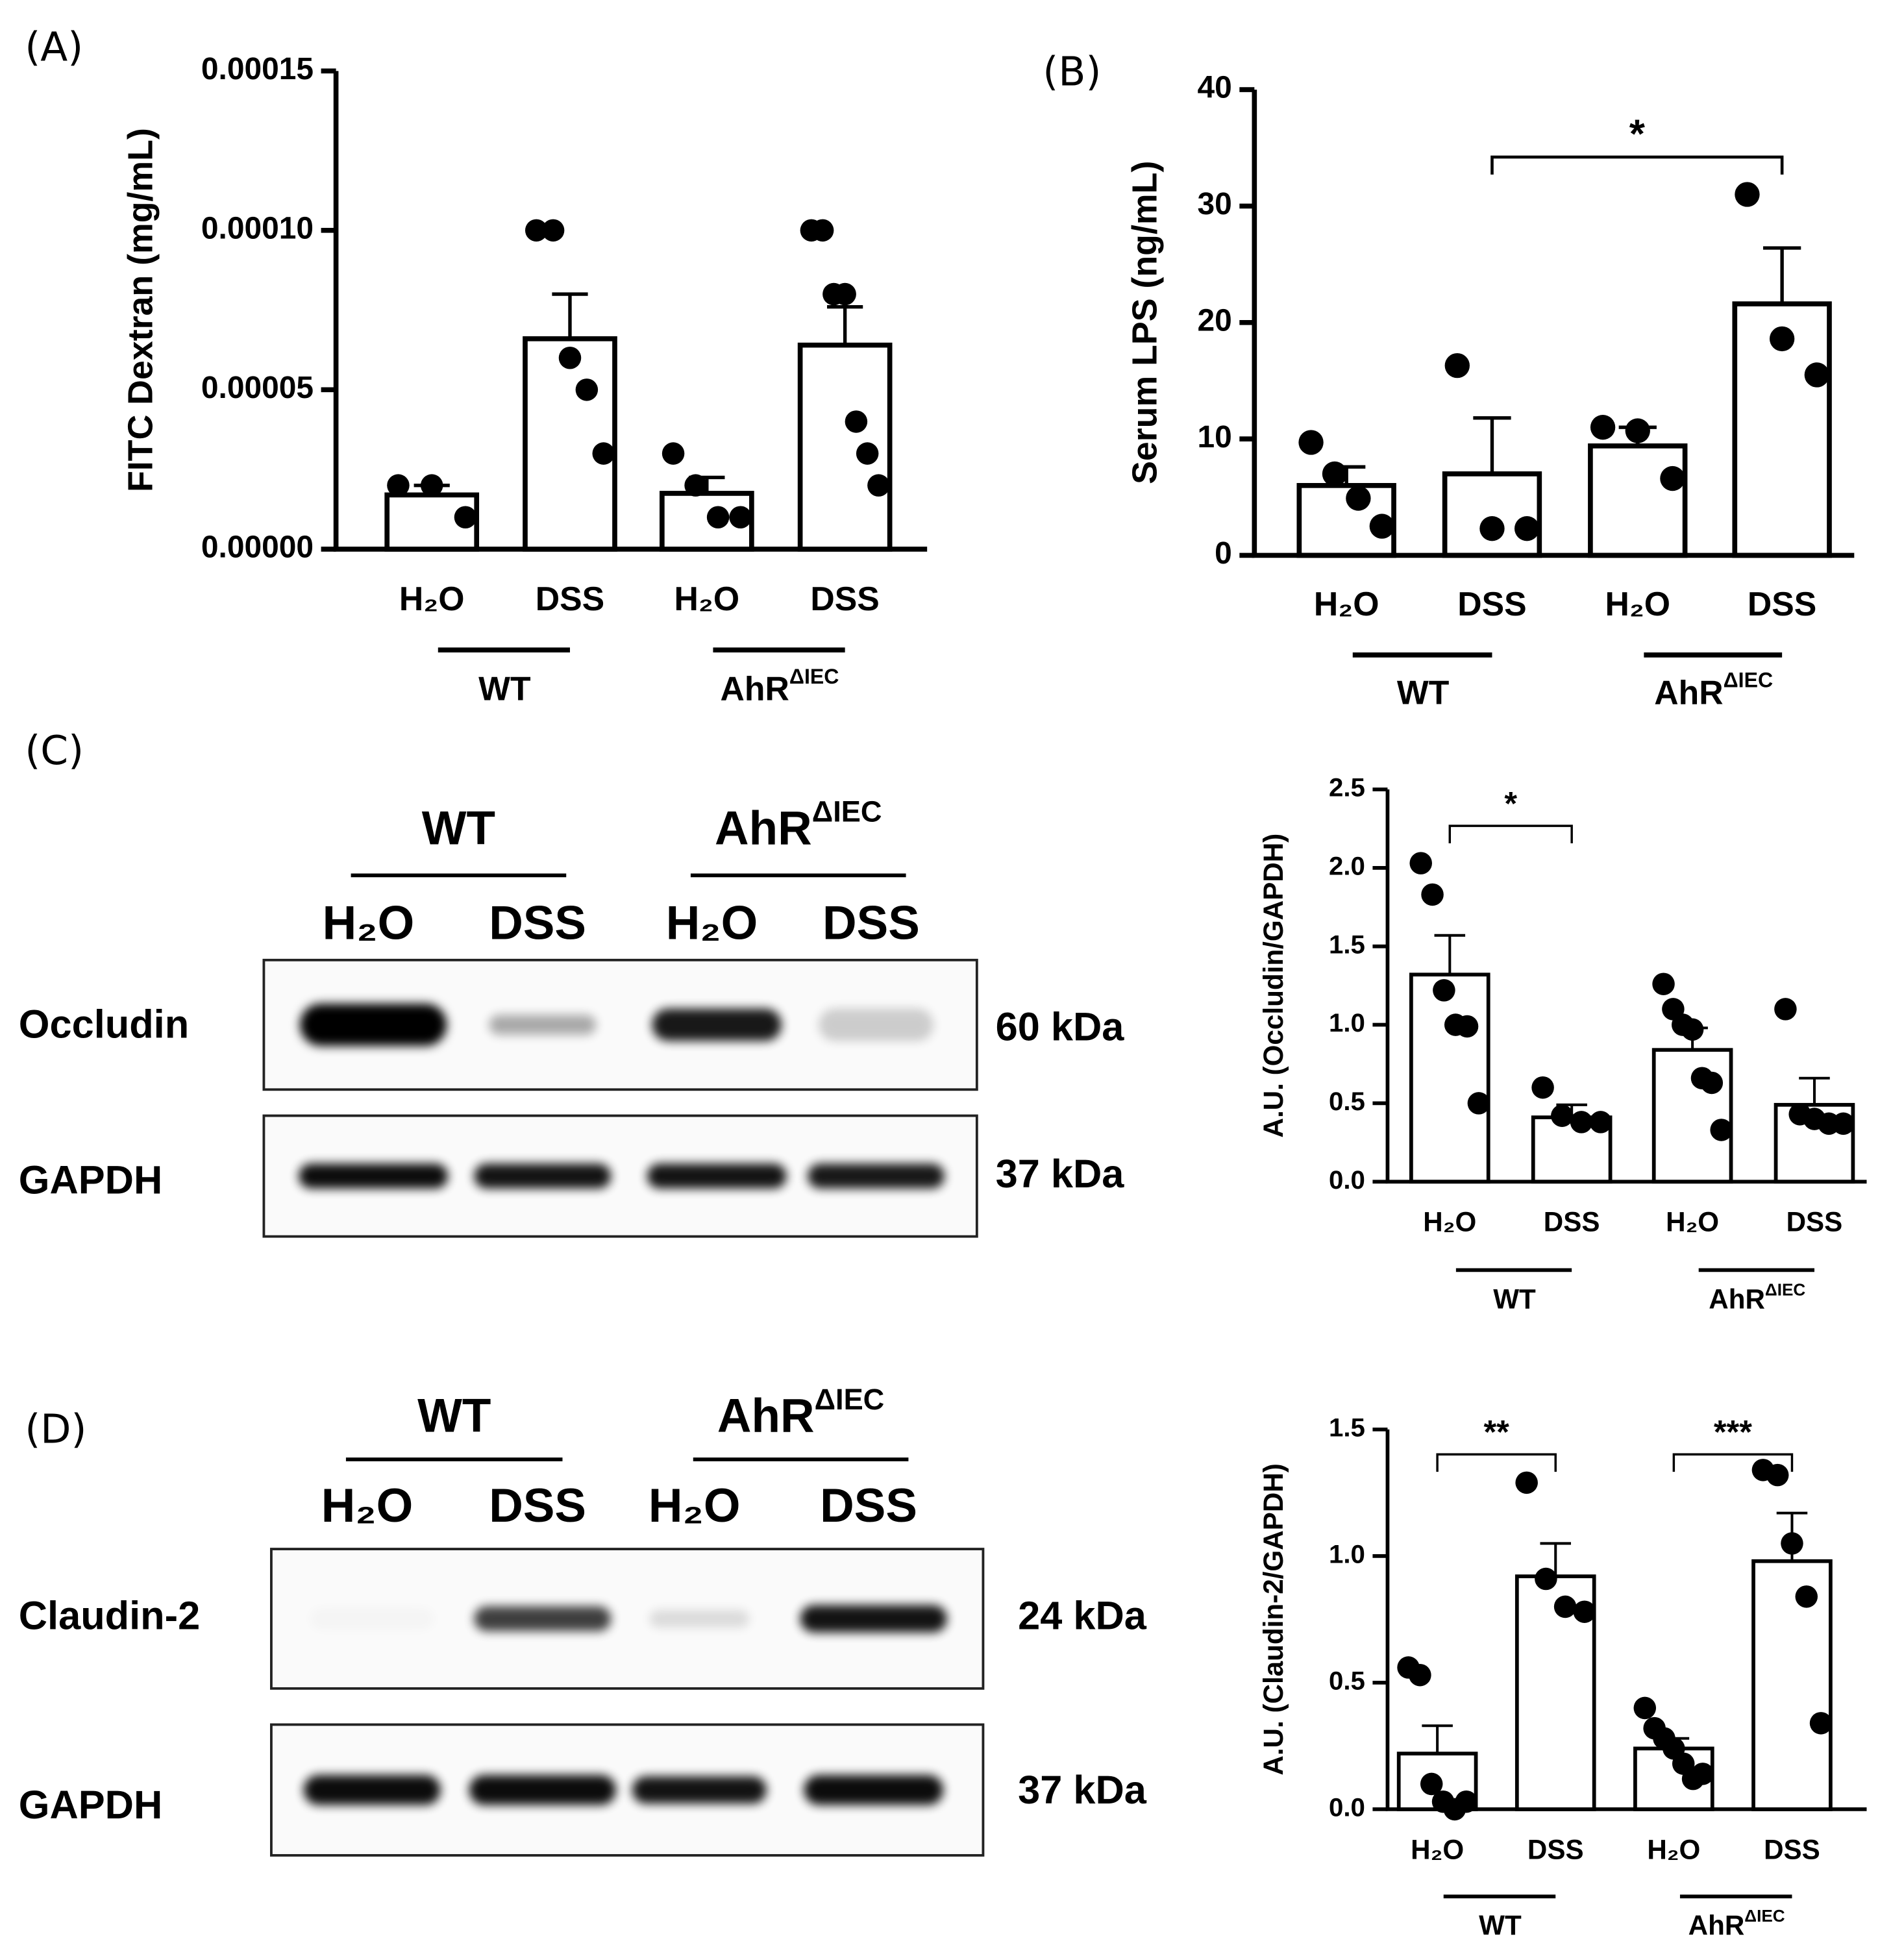  Describe the element at coordinates (54, 751) in the screenshot. I see `panel-label: (C)` at that location.